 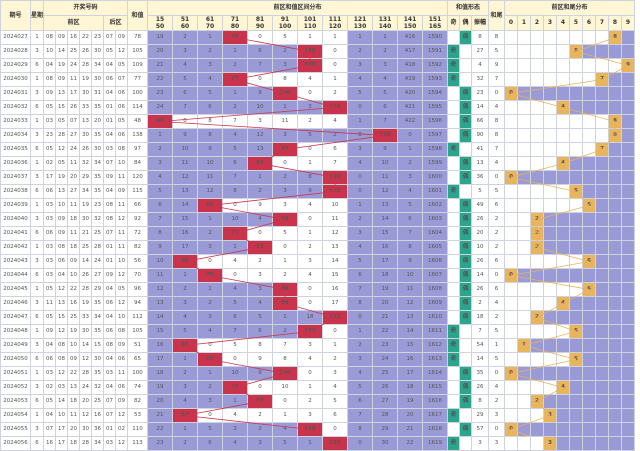 I want to click on range-hit-cell: 70, so click(x=210, y=275).